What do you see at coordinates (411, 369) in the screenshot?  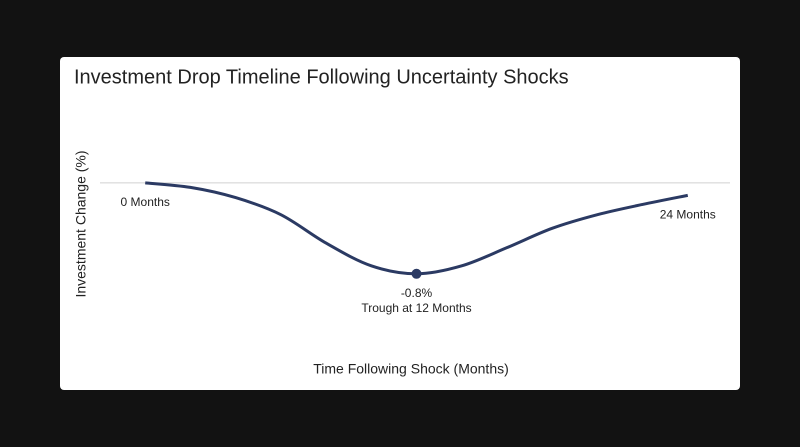 I see `x-axis-label: Time Following Shock (Months)` at bounding box center [411, 369].